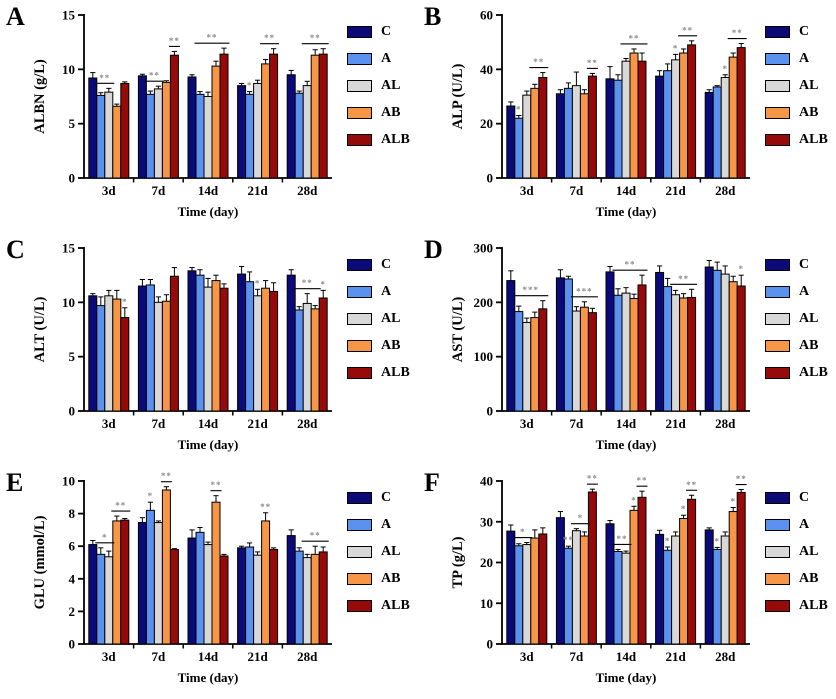 This screenshot has height=699, width=836. Describe the element at coordinates (72, 411) in the screenshot. I see `y-tick-label: 0` at that location.